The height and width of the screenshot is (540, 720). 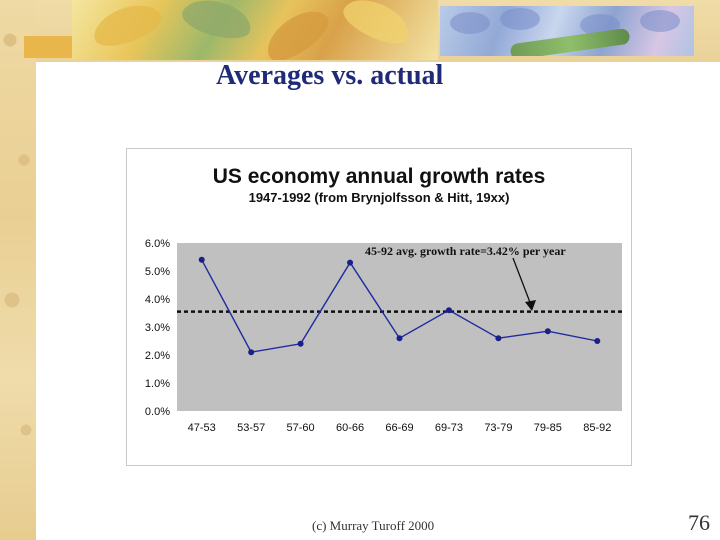 I want to click on x-tick-label: 85-92, so click(x=597, y=428).